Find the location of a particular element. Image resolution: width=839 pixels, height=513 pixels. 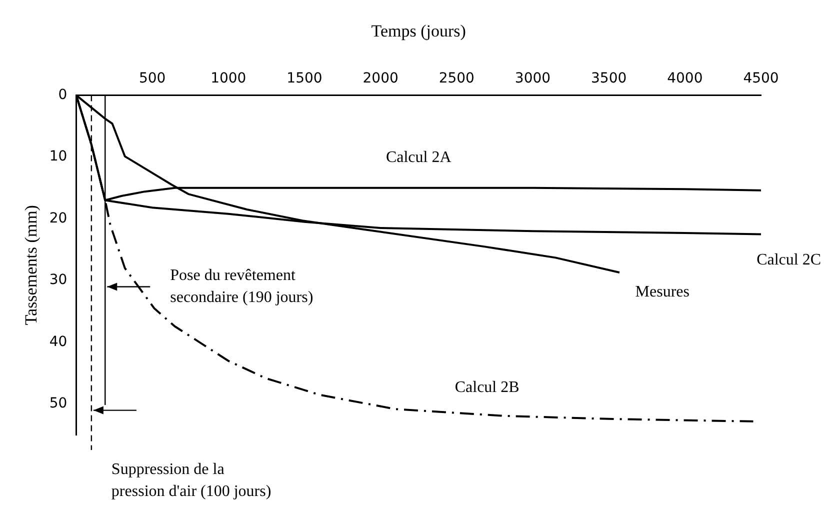

y-tick-label: 50 is located at coordinates (58, 404).